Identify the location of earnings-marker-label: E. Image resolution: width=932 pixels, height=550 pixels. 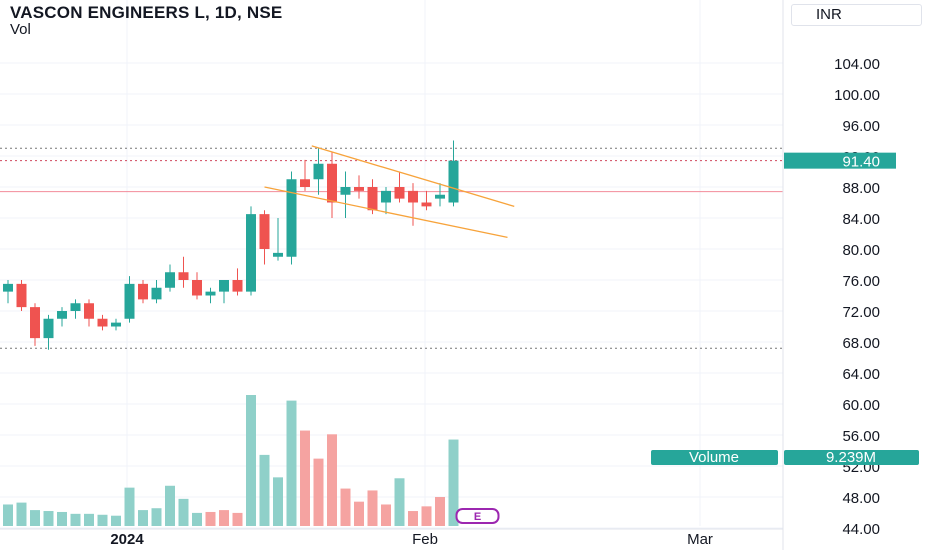
(477, 517).